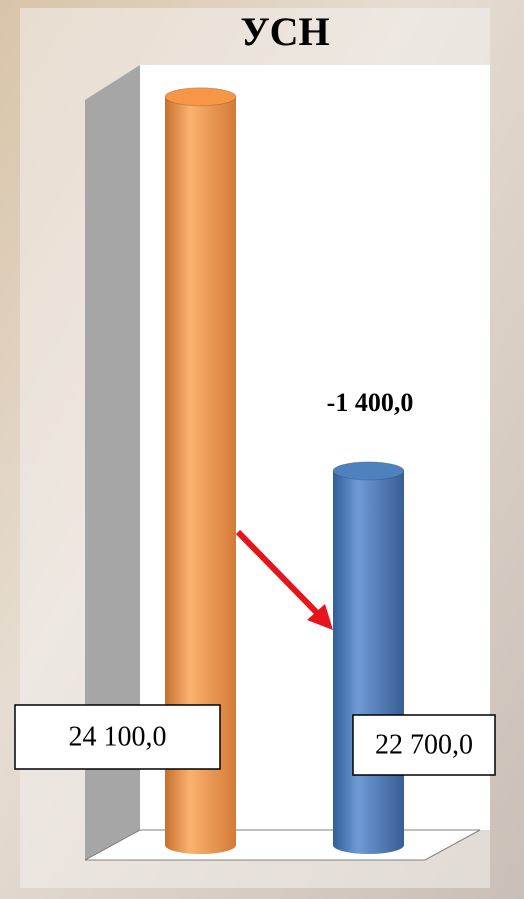  Describe the element at coordinates (320, 617) in the screenshot. I see `arrow-head` at that location.